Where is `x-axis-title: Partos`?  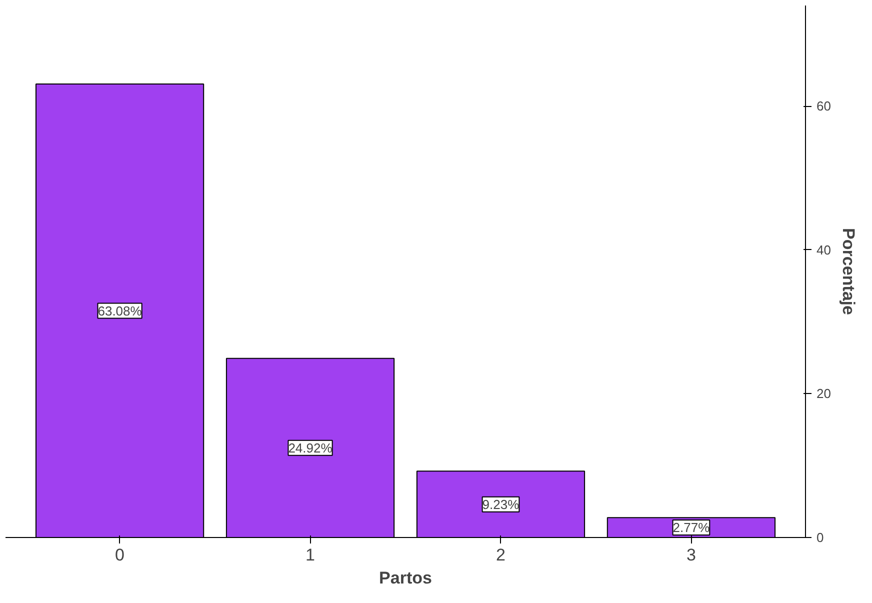 x-axis-title: Partos is located at coordinates (405, 578).